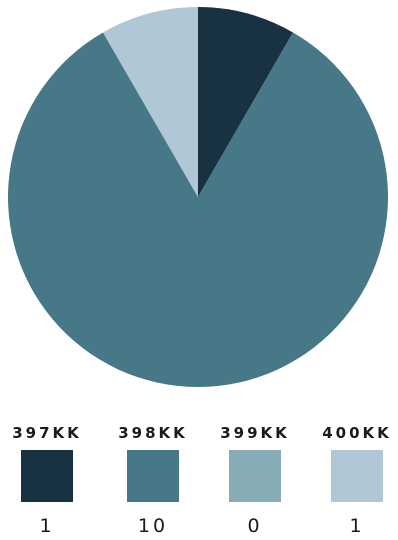 The height and width of the screenshot is (540, 398). What do you see at coordinates (153, 526) in the screenshot?
I see `legend-value: 10` at bounding box center [153, 526].